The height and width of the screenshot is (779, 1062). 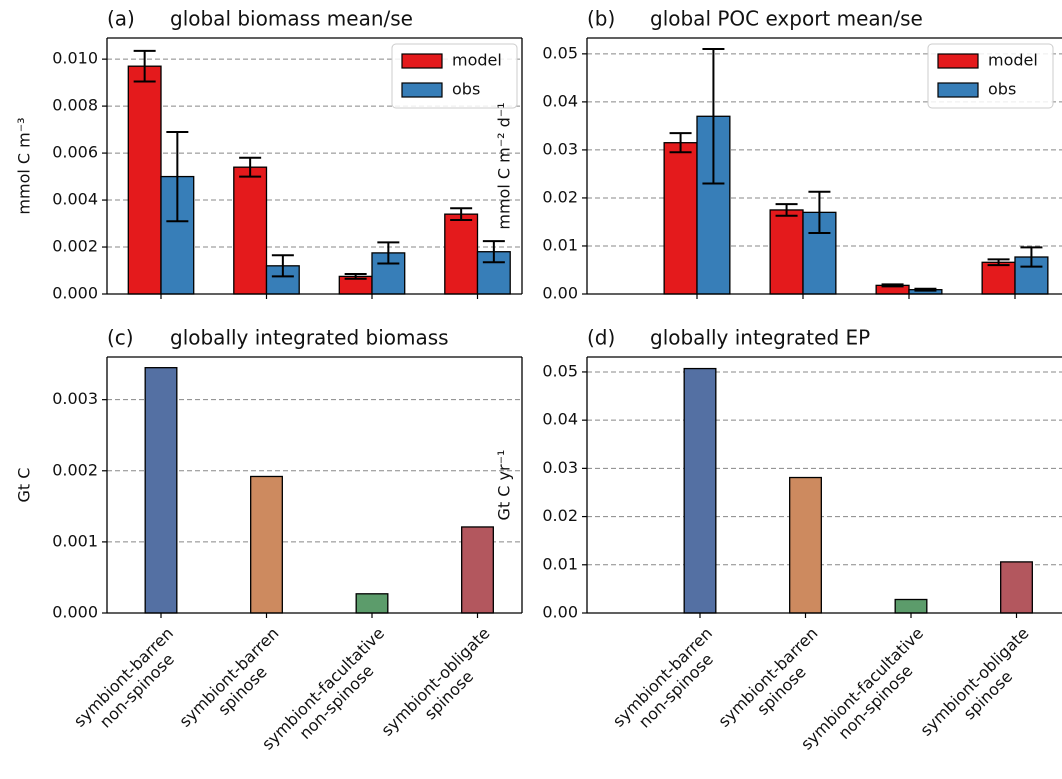 I want to click on y-tick-label: 0.003, so click(x=75, y=398).